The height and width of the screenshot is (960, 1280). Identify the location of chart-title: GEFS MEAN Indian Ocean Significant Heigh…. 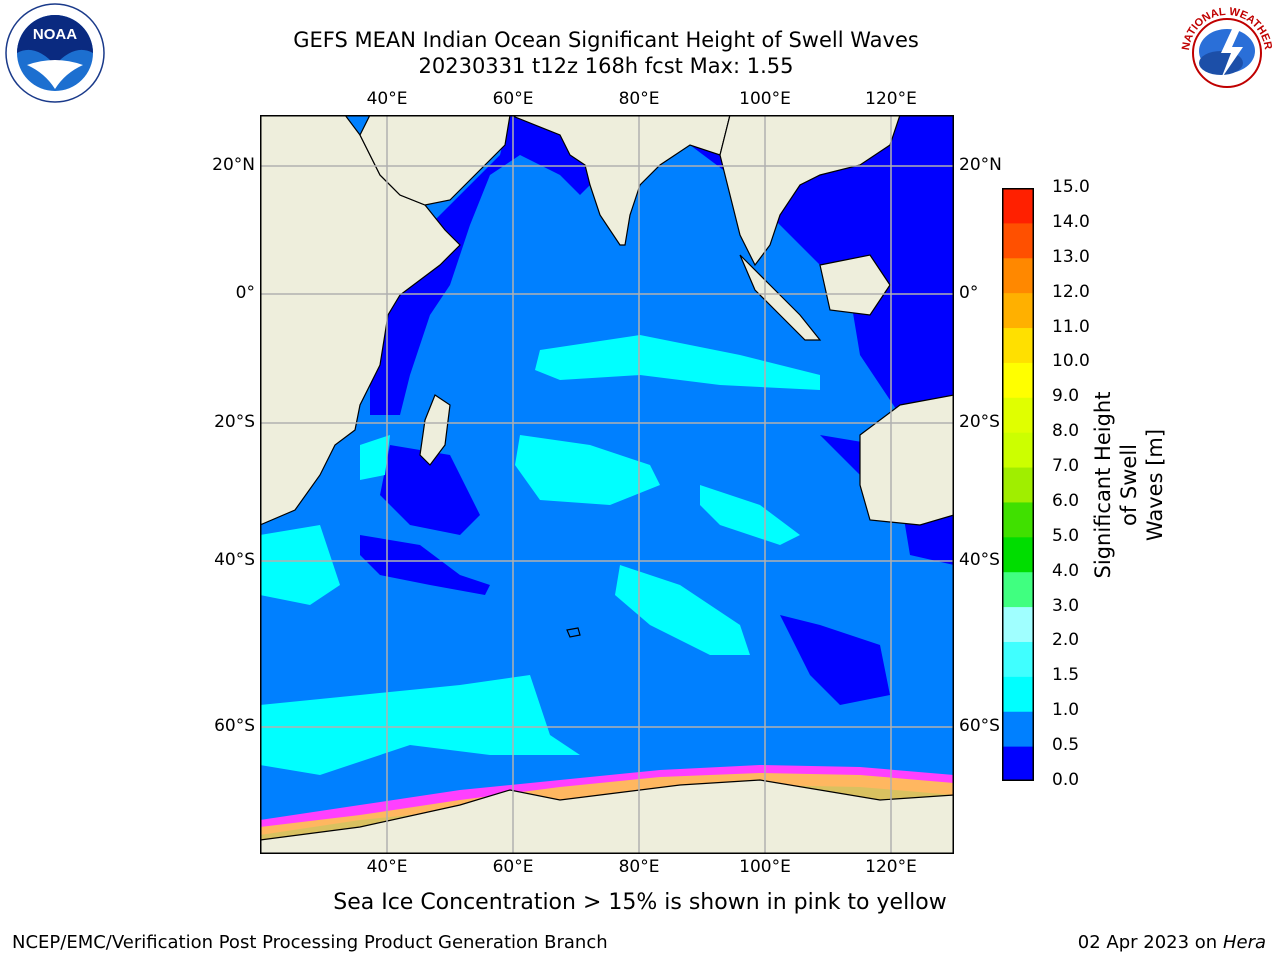
(606, 40).